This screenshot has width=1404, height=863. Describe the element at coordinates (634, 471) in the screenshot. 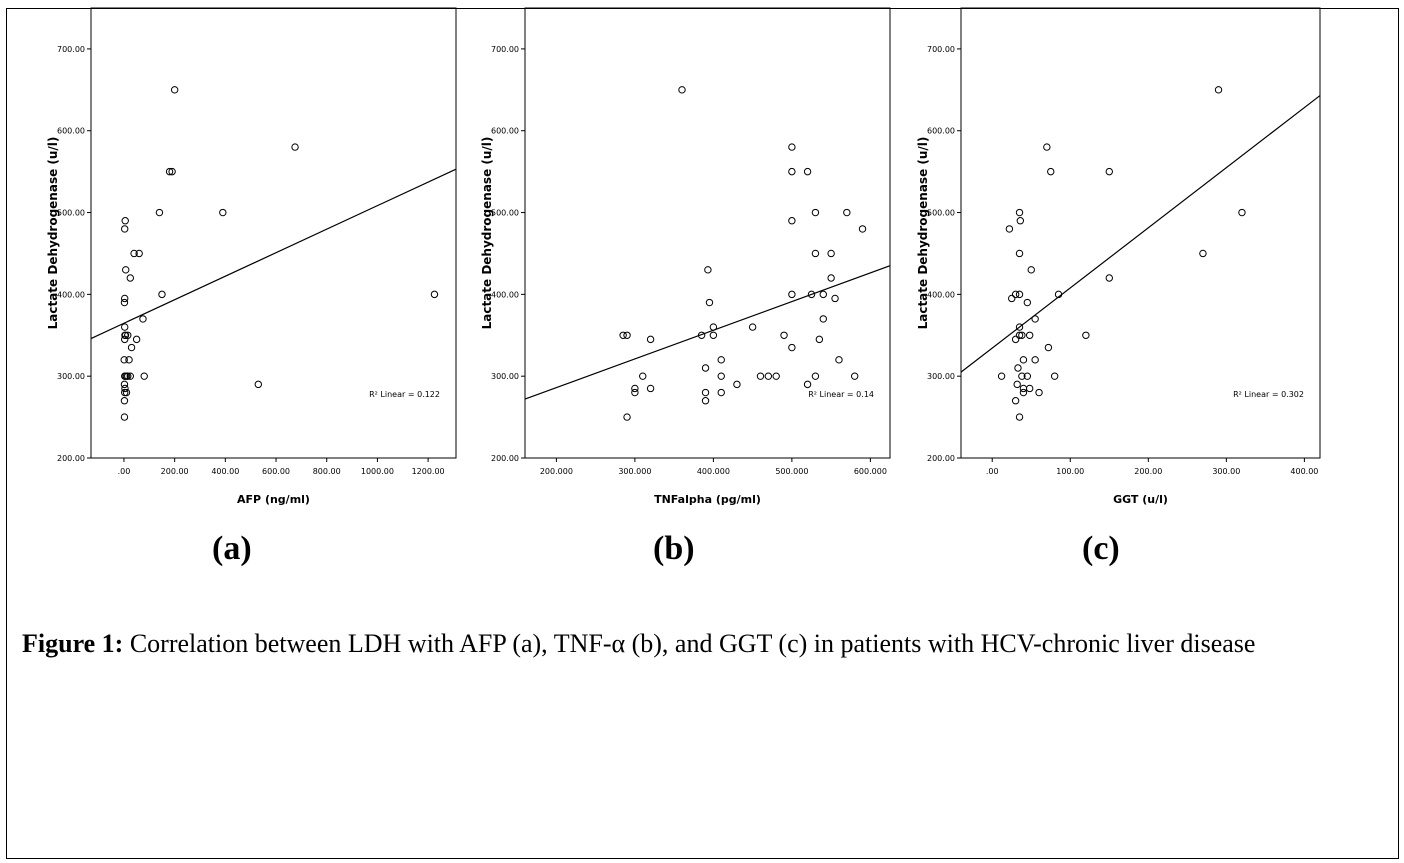

I see `x-tick-label: 300.000` at that location.